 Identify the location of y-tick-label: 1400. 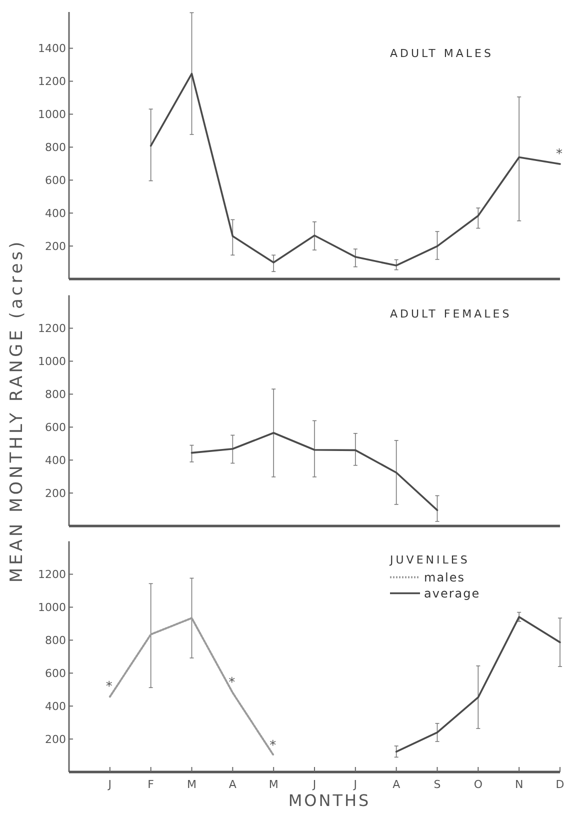
(52, 49).